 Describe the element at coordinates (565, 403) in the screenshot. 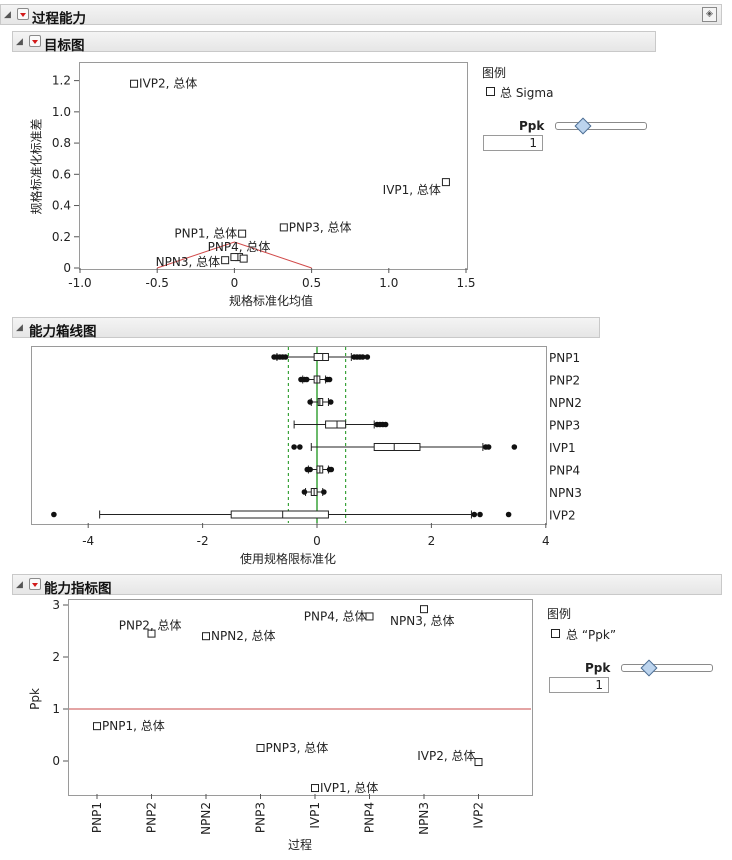

I see `category-label: NPN2` at that location.